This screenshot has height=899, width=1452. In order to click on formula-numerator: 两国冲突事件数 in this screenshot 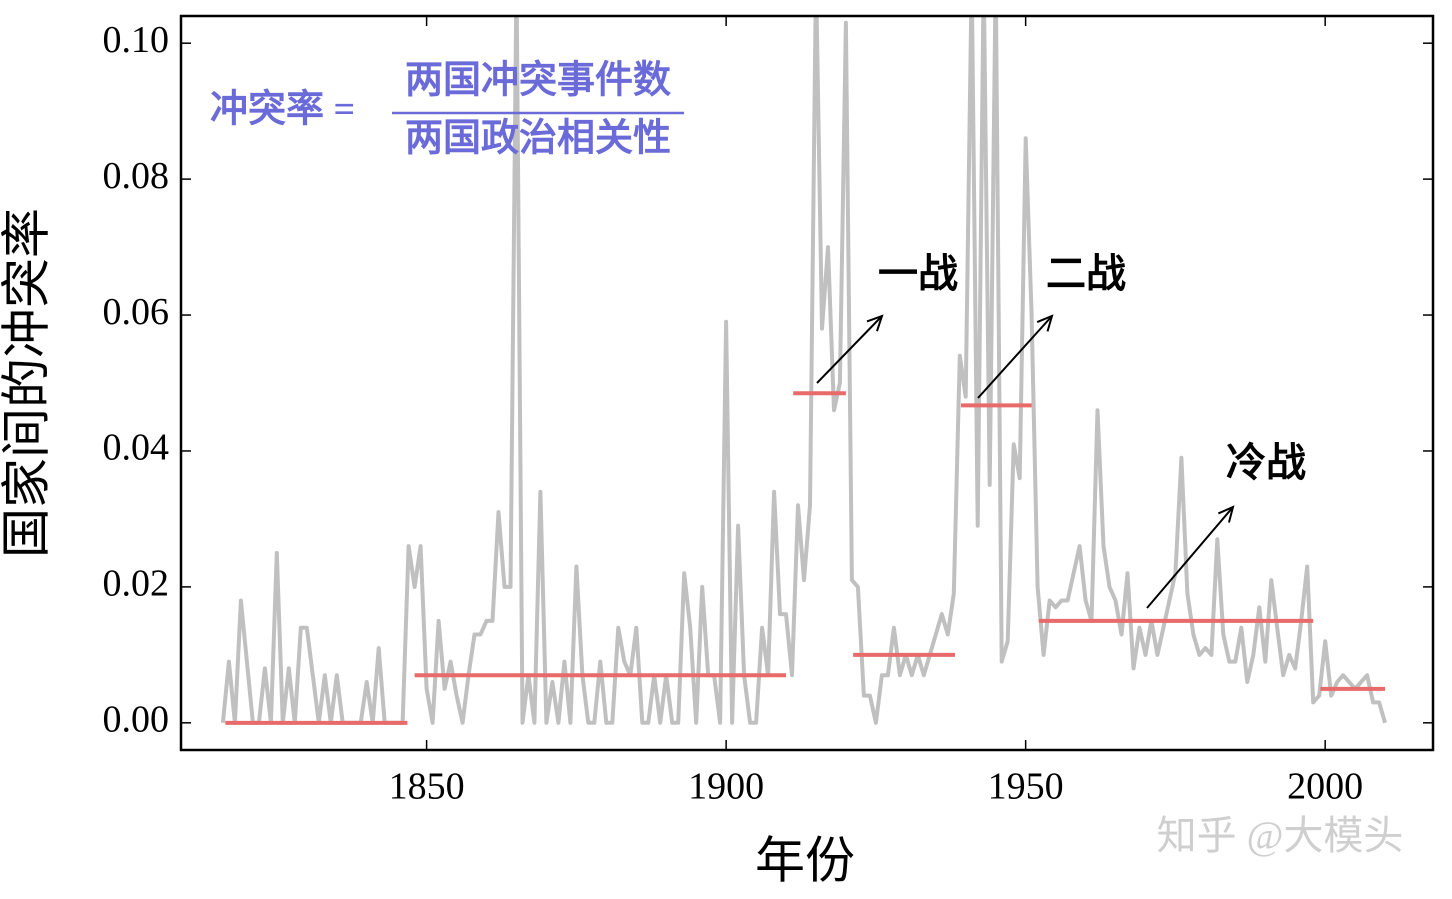, I will do `click(538, 81)`.